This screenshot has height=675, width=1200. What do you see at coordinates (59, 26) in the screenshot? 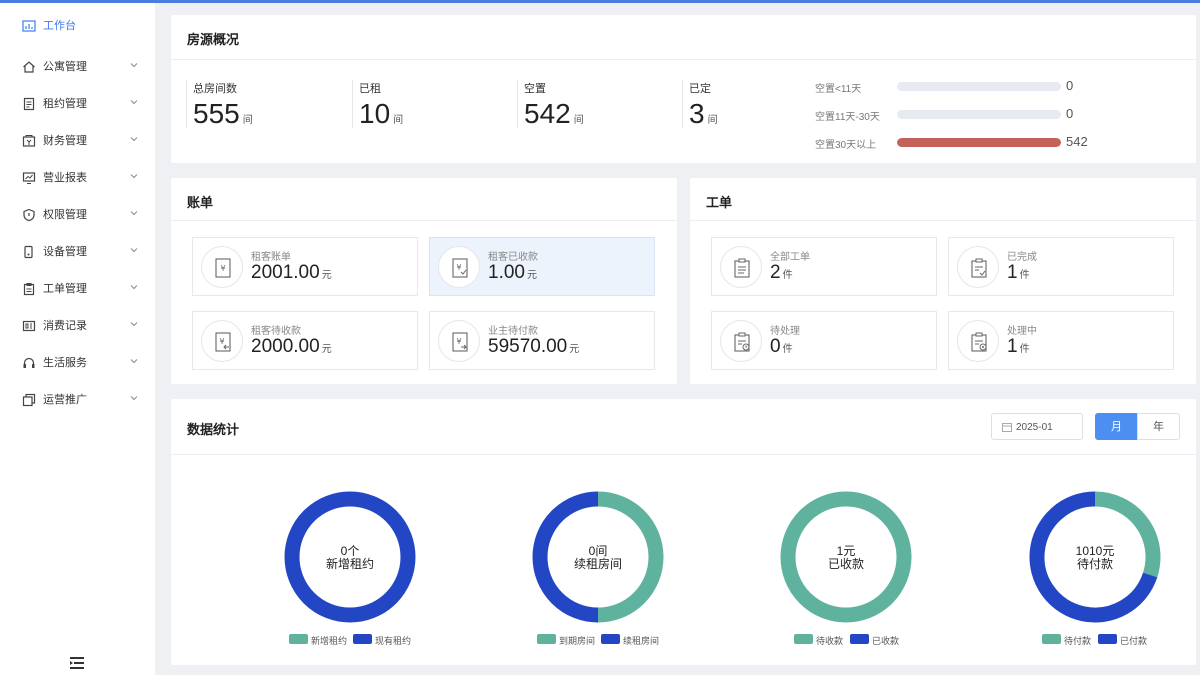
I see `sidebar-item-label: 工作台` at bounding box center [59, 26].